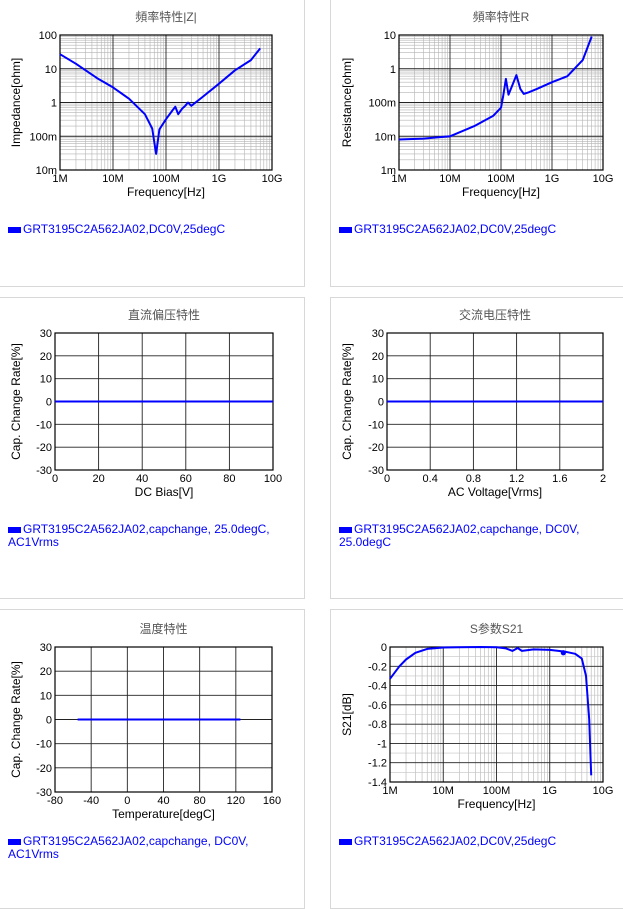  Describe the element at coordinates (236, 801) in the screenshot. I see `x-tick-label: 120` at that location.